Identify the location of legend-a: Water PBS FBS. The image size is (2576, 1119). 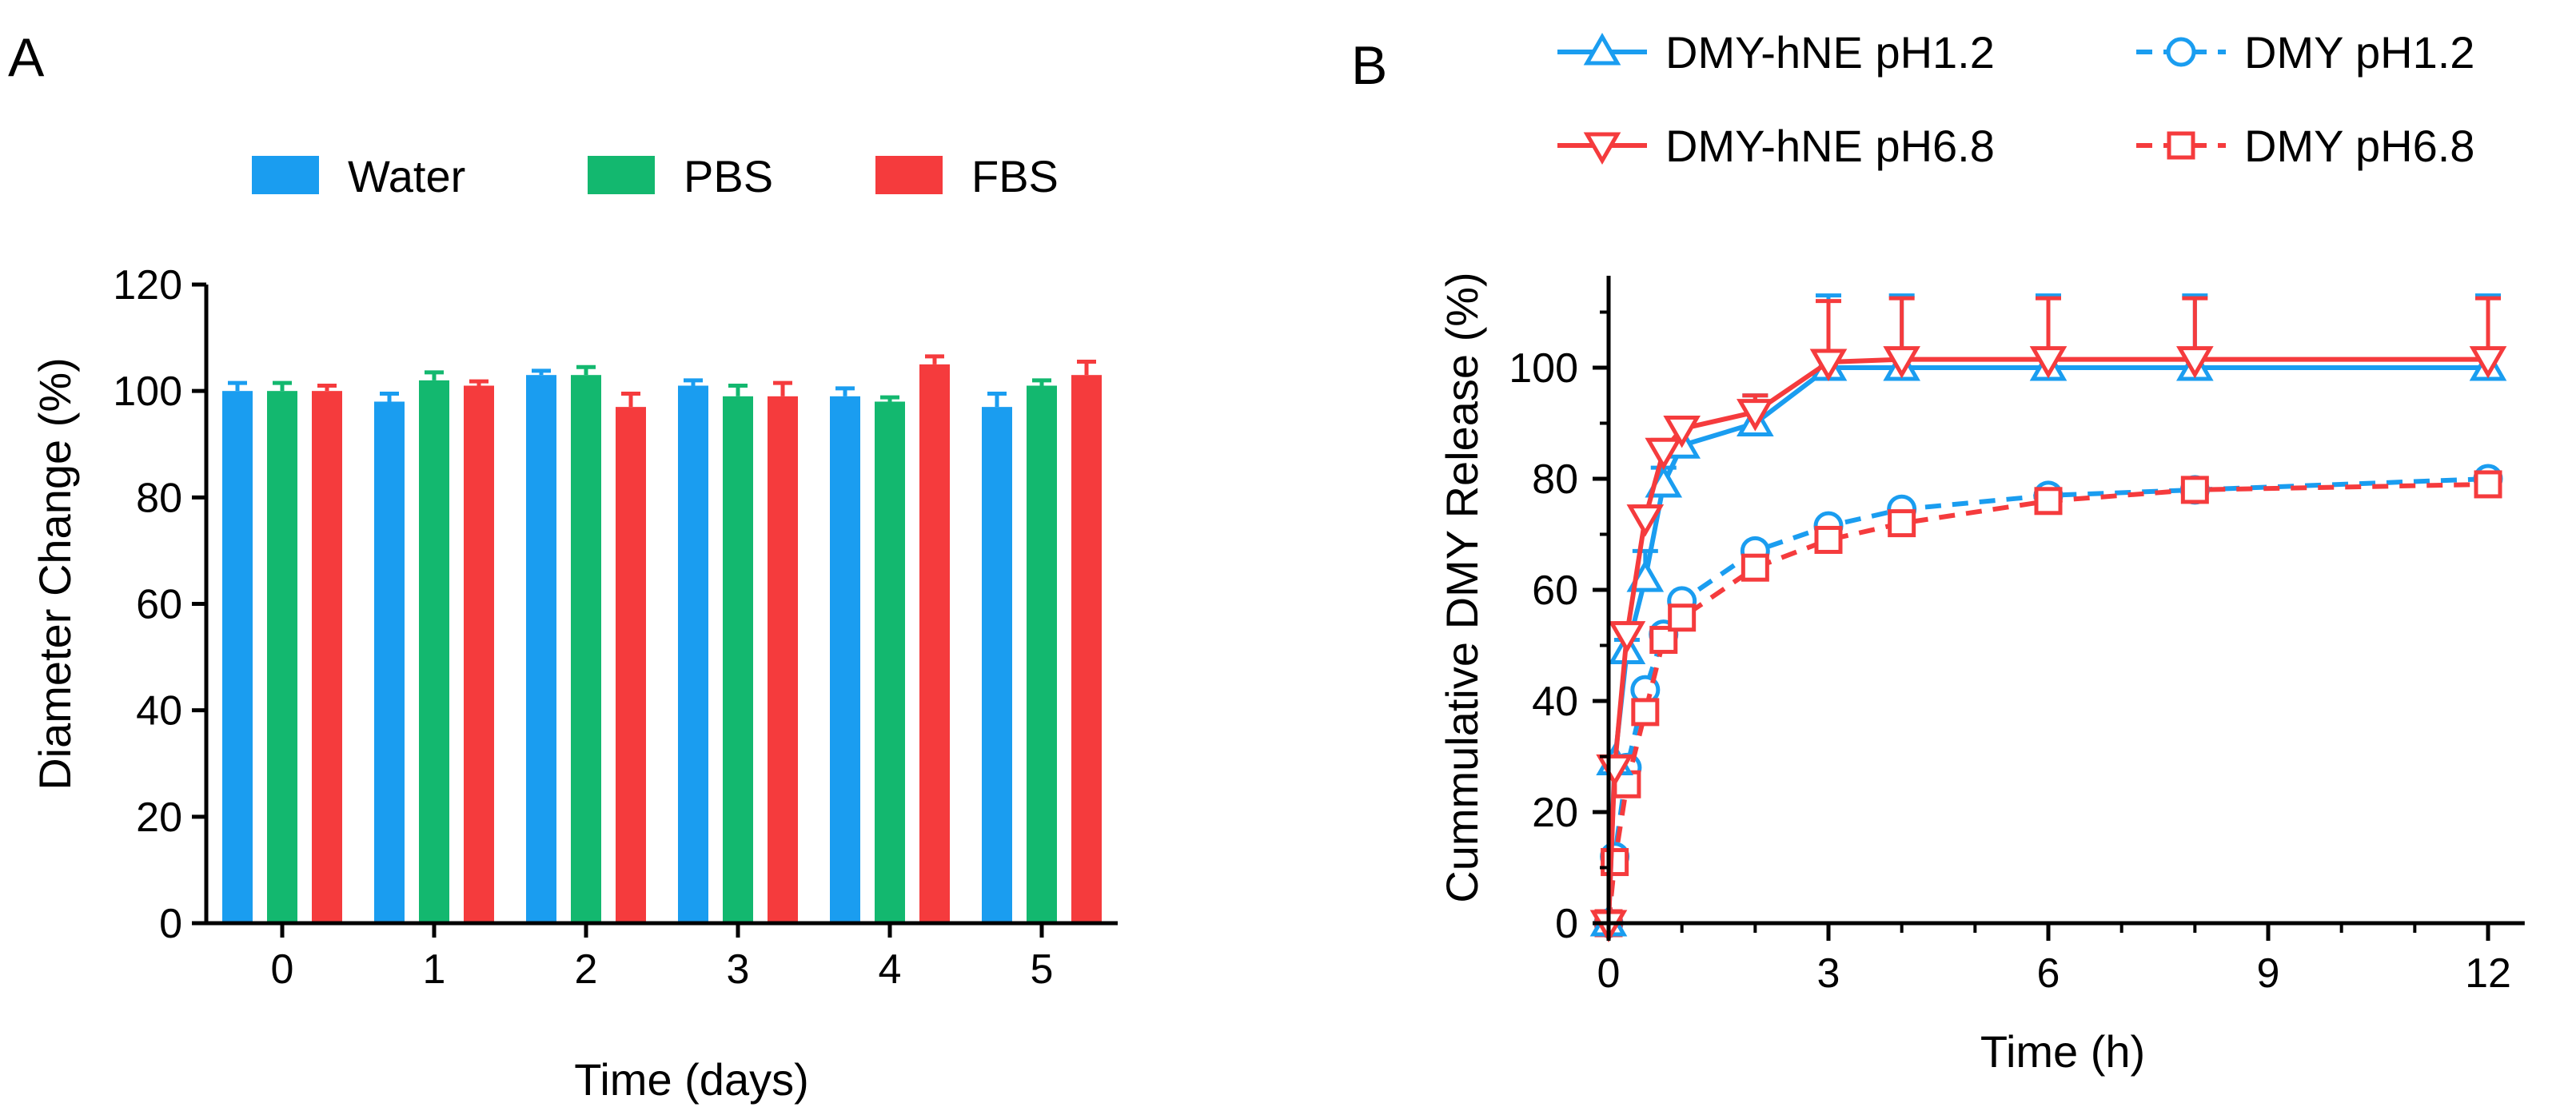
(655, 176).